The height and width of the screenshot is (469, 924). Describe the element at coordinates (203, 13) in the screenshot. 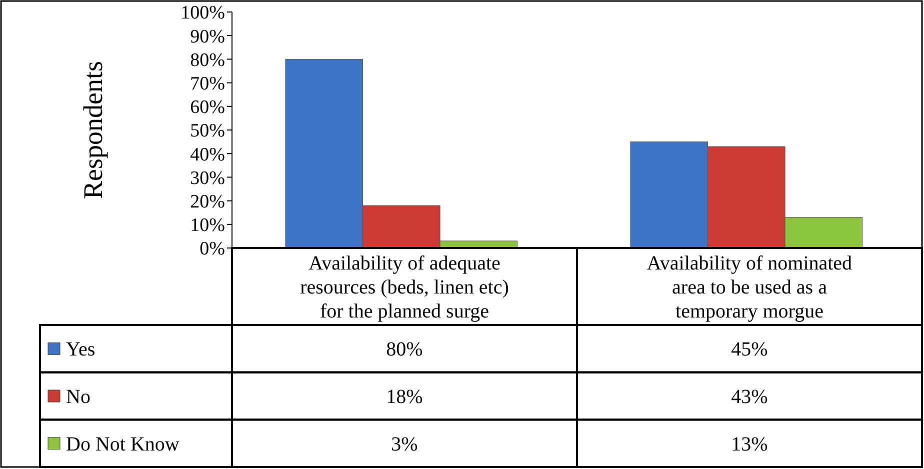

I see `y-tick-label: 100%` at that location.